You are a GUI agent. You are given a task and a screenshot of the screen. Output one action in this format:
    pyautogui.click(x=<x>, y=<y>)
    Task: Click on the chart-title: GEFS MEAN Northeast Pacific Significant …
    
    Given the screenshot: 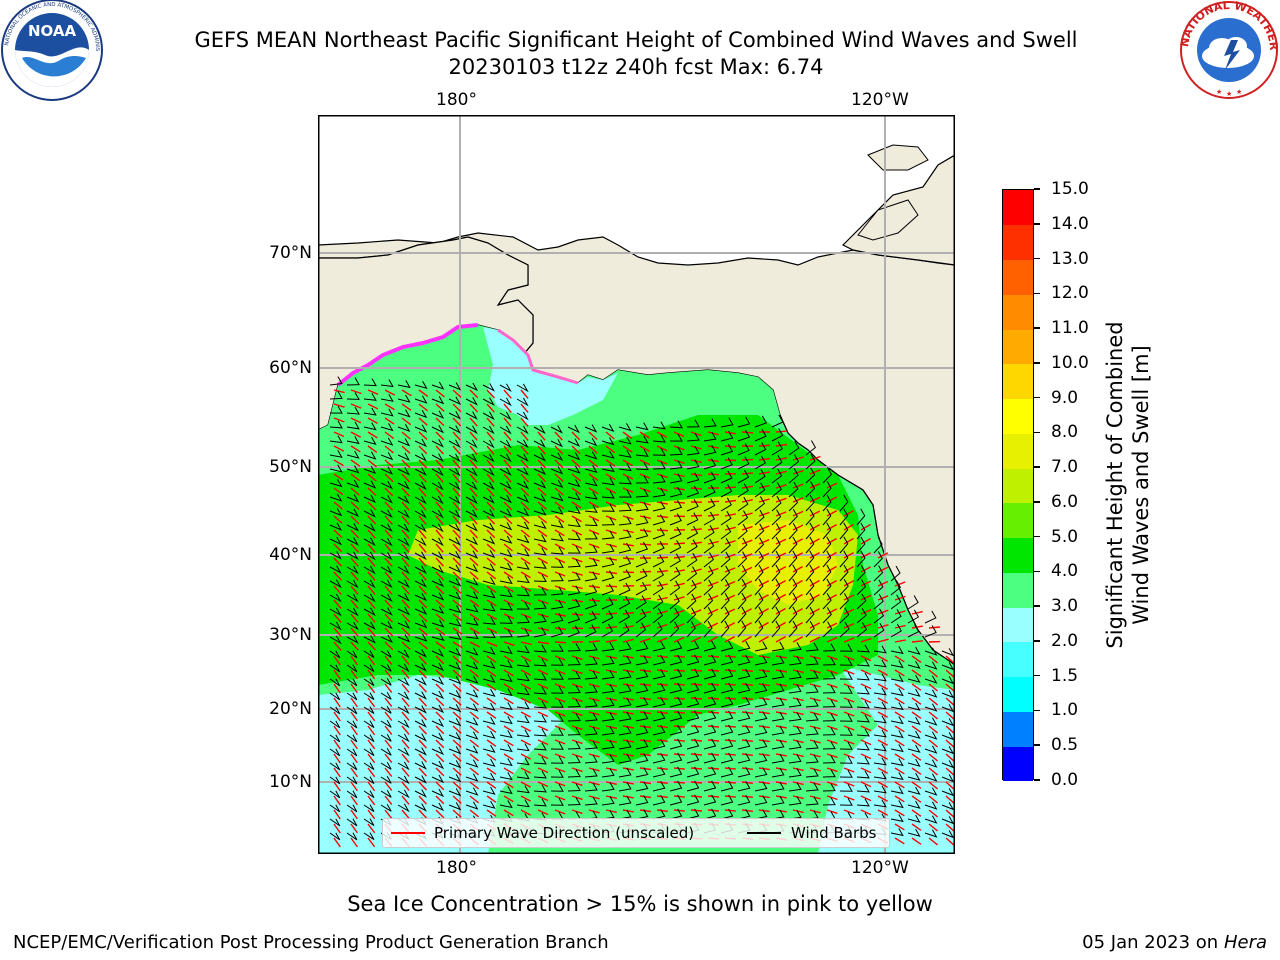 What is the action you would take?
    pyautogui.click(x=636, y=40)
    